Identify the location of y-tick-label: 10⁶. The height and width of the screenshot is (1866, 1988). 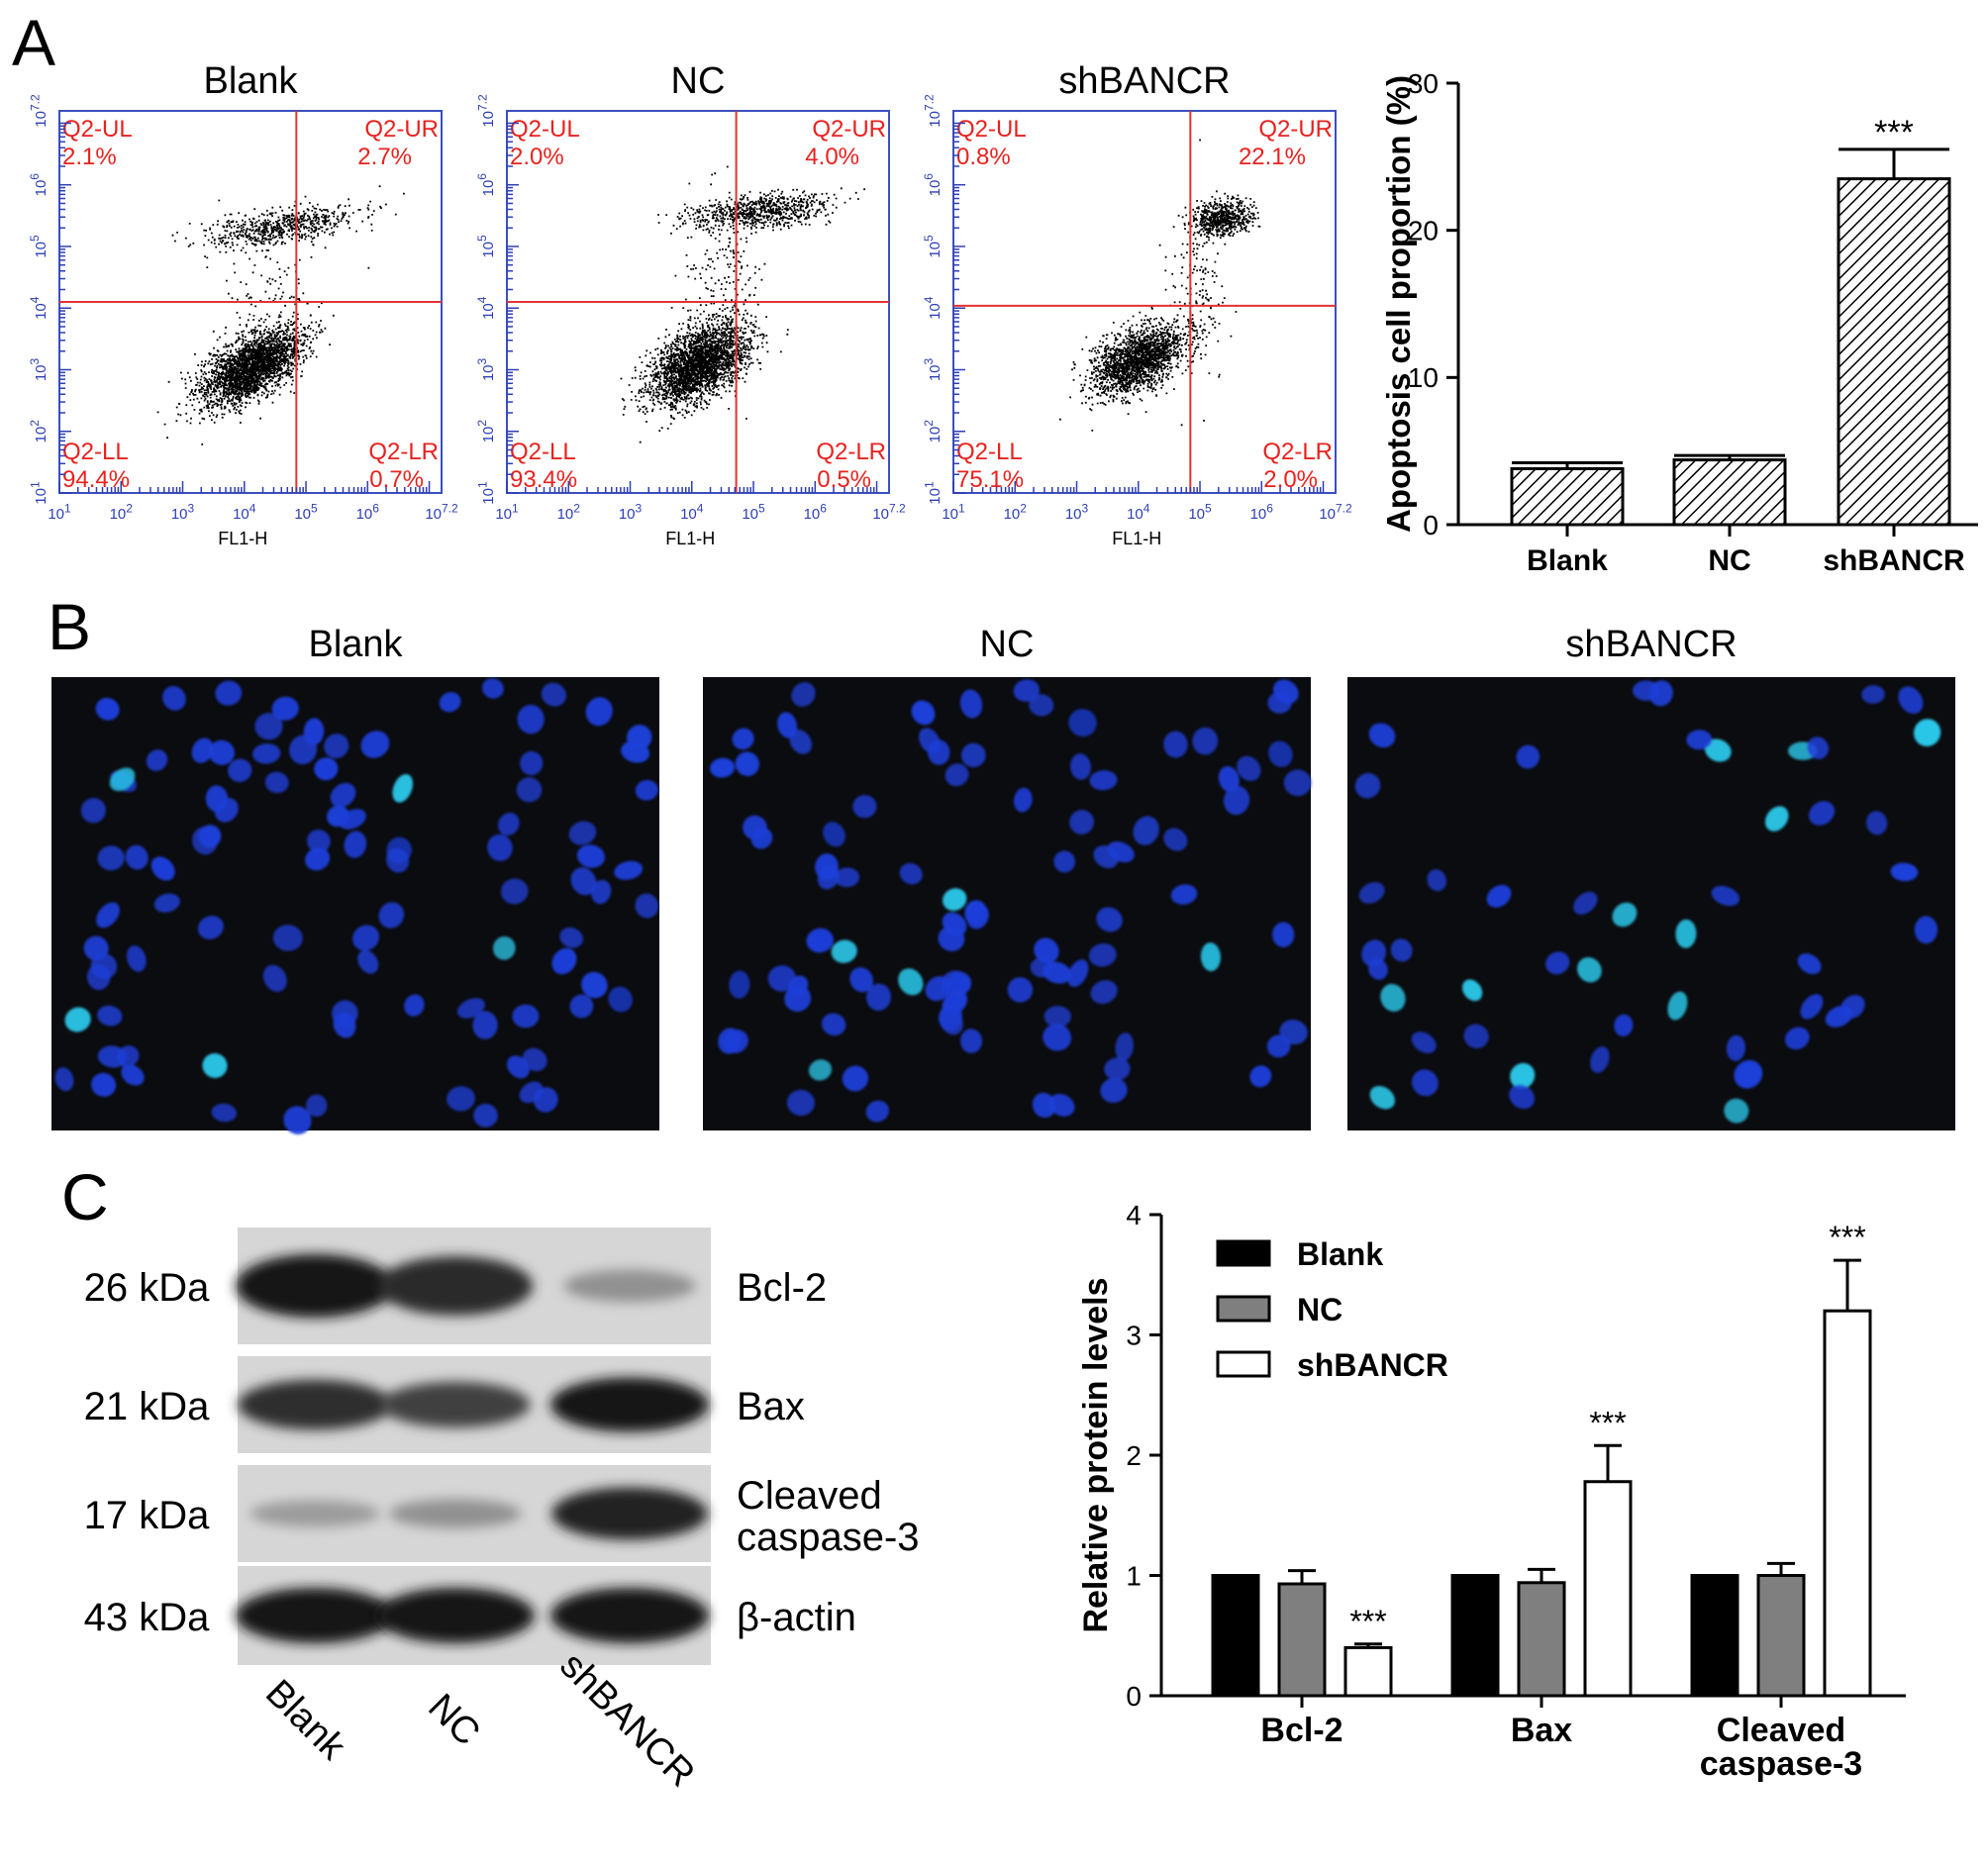
(39, 185).